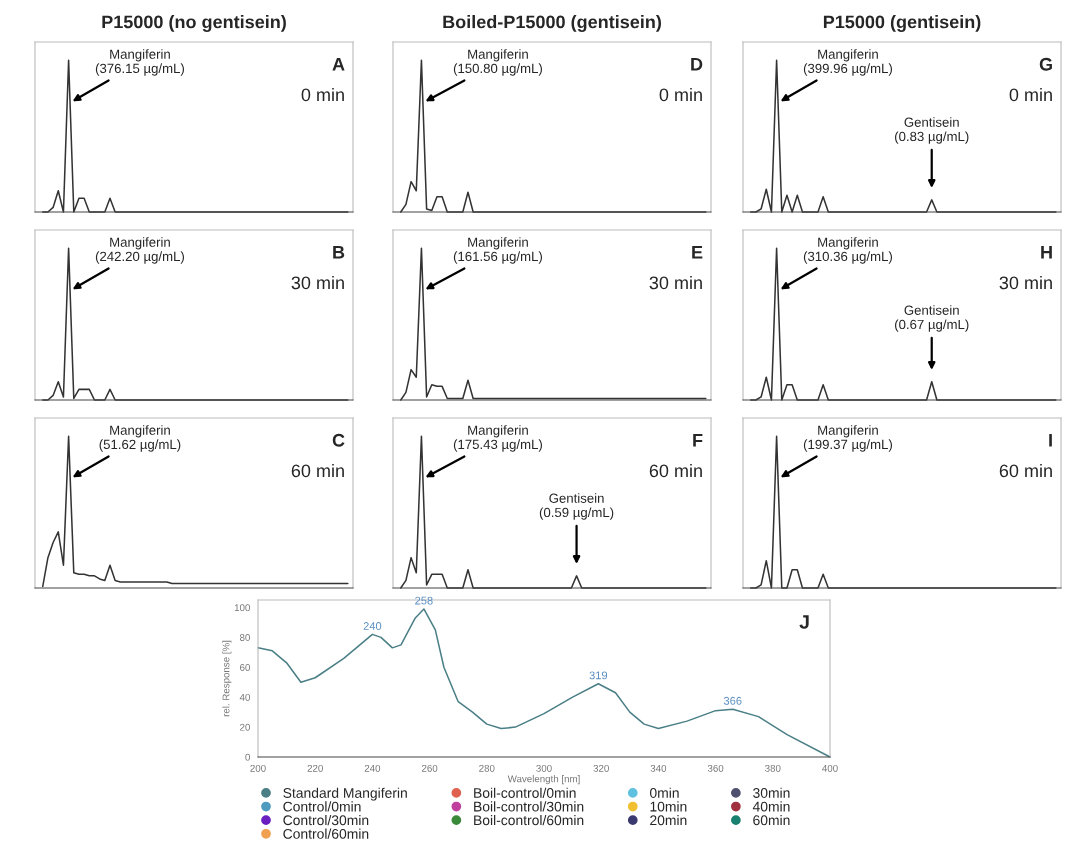  Describe the element at coordinates (424, 600) in the screenshot. I see `annotation: 258` at that location.